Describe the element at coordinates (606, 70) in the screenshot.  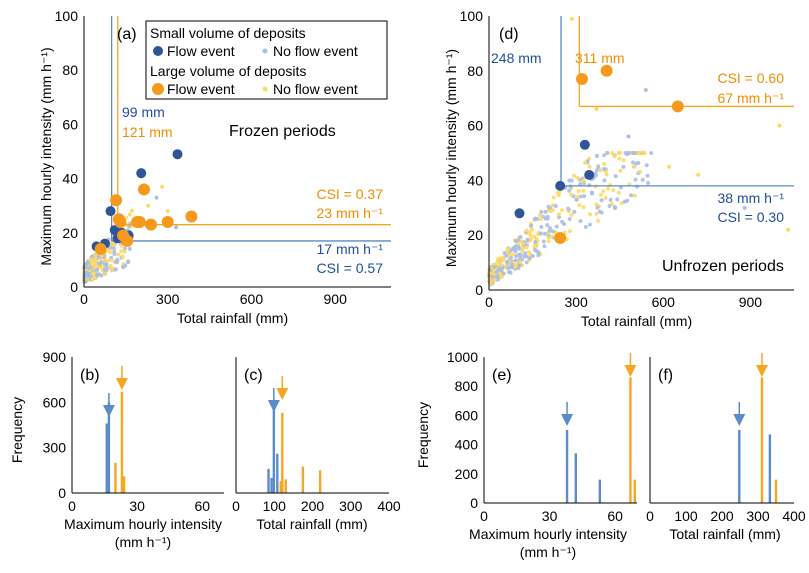
I see `panel-d-large-flow-point` at that location.